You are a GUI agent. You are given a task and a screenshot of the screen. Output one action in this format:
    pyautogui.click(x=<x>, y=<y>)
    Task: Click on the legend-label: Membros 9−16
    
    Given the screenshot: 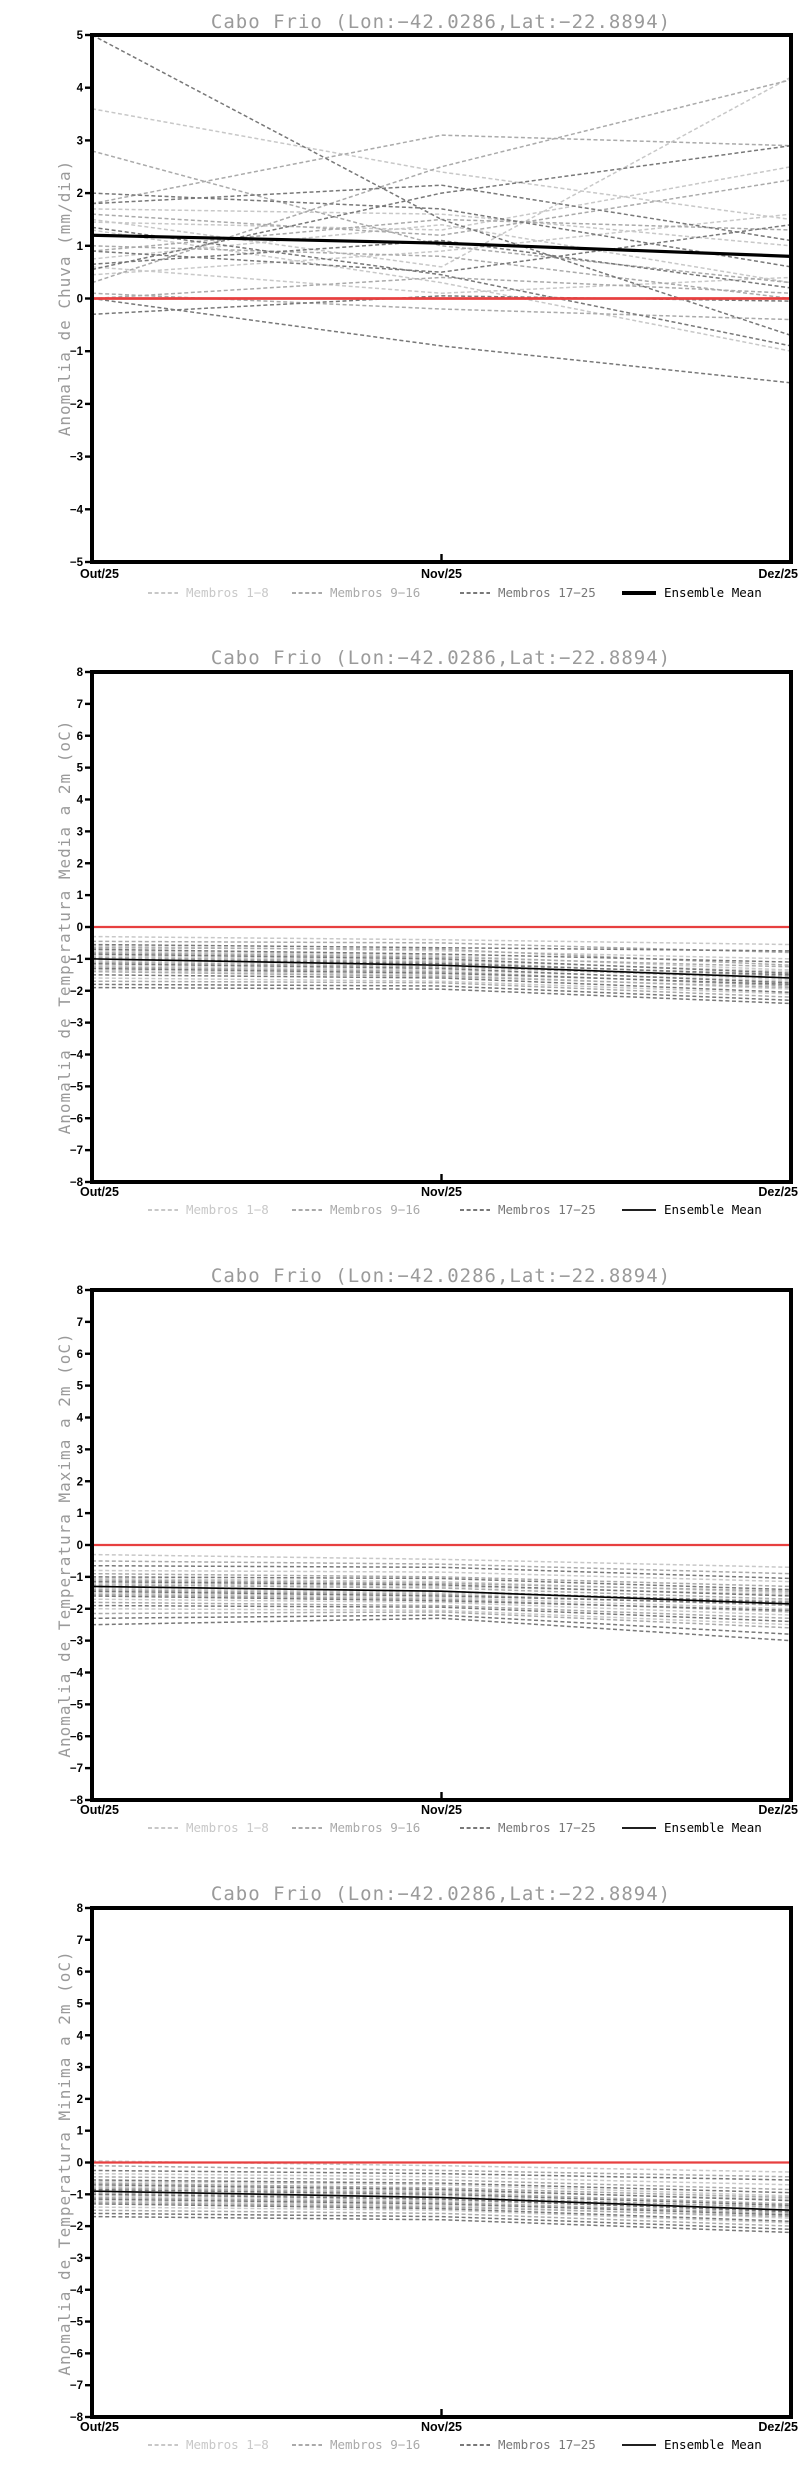 What is the action you would take?
    pyautogui.click(x=375, y=1827)
    